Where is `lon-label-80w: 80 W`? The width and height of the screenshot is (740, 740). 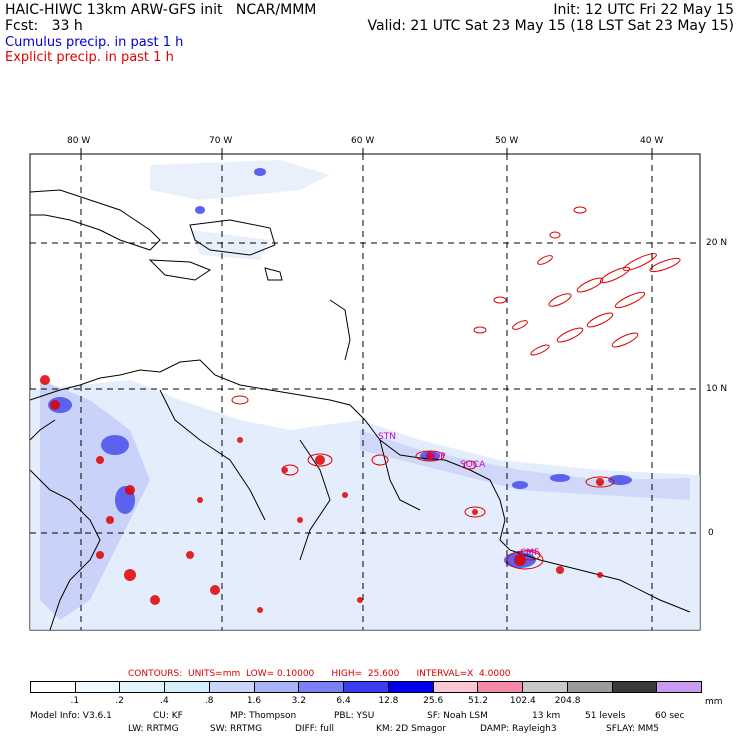
lon-label-80w: 80 W is located at coordinates (79, 141).